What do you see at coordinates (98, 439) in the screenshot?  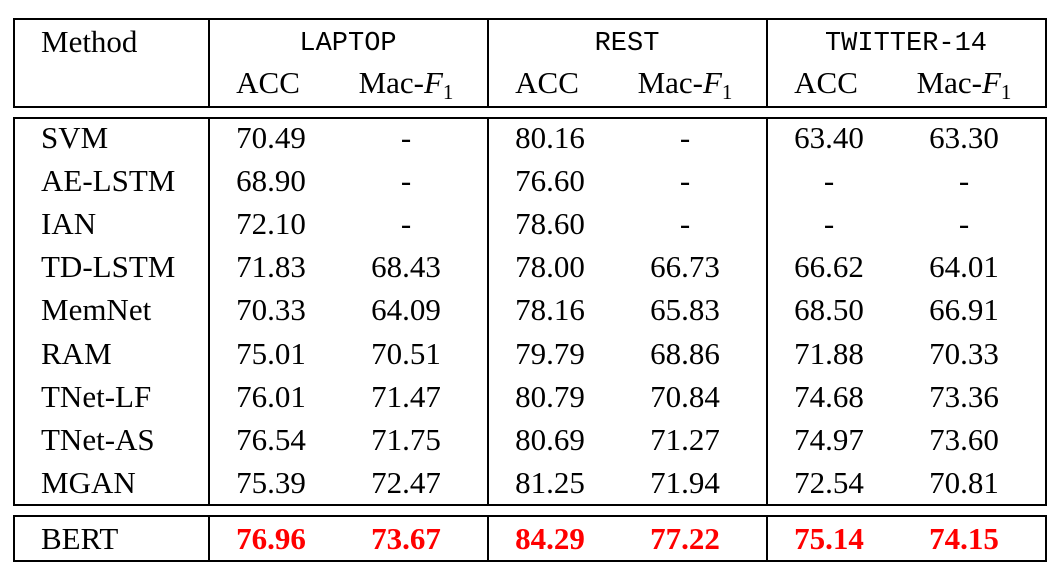 I see `row-method: TNet-AS` at bounding box center [98, 439].